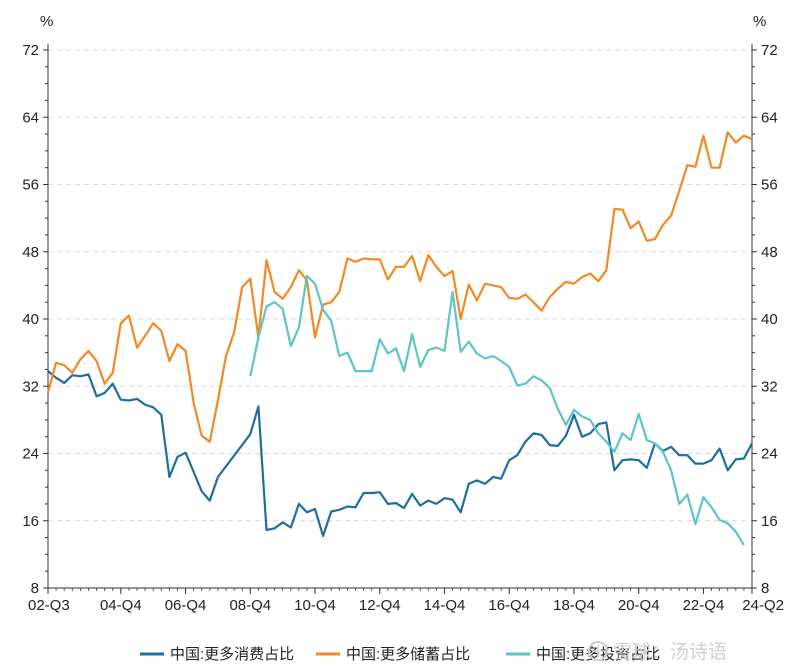  I want to click on watermark: 雪球：汤诗语, so click(657, 652).